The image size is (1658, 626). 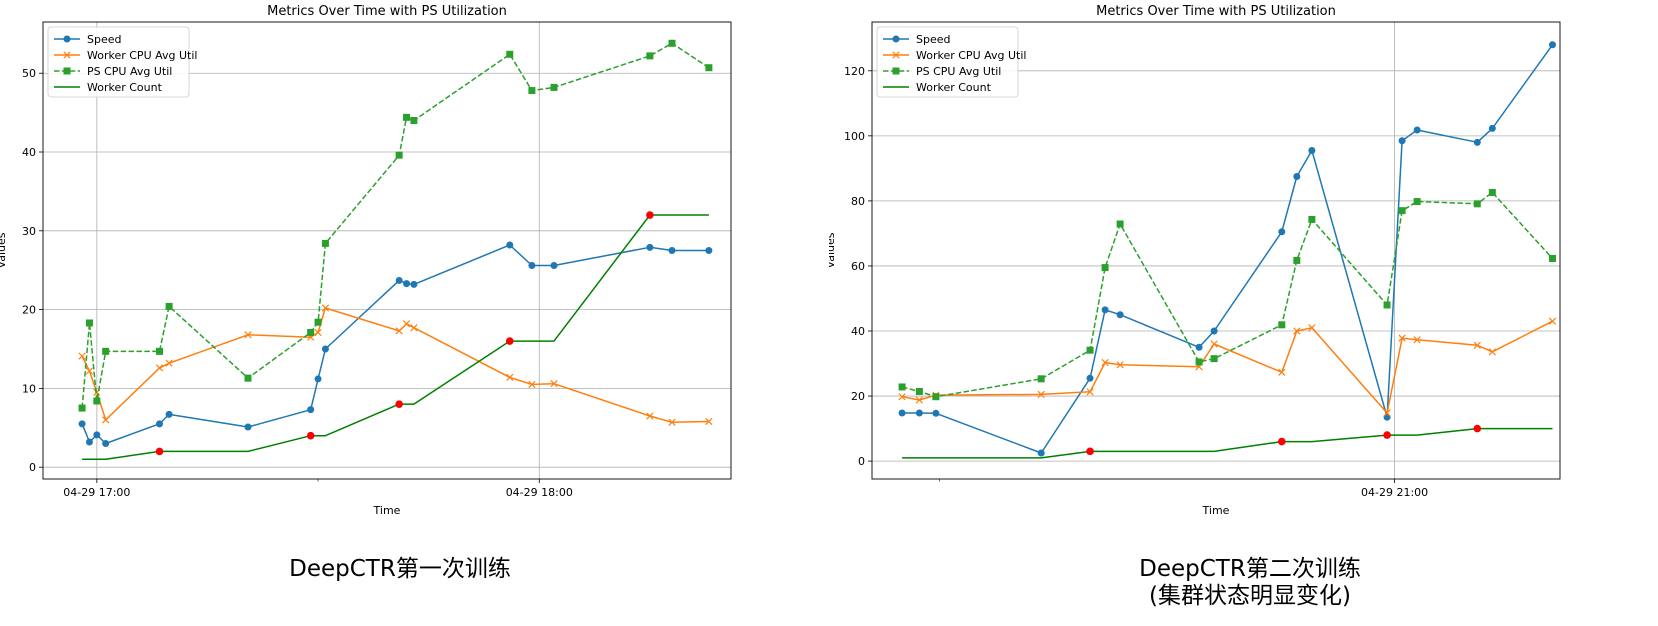 What do you see at coordinates (96, 492) in the screenshot?
I see `x-tick-label: 04-29 17:00` at bounding box center [96, 492].